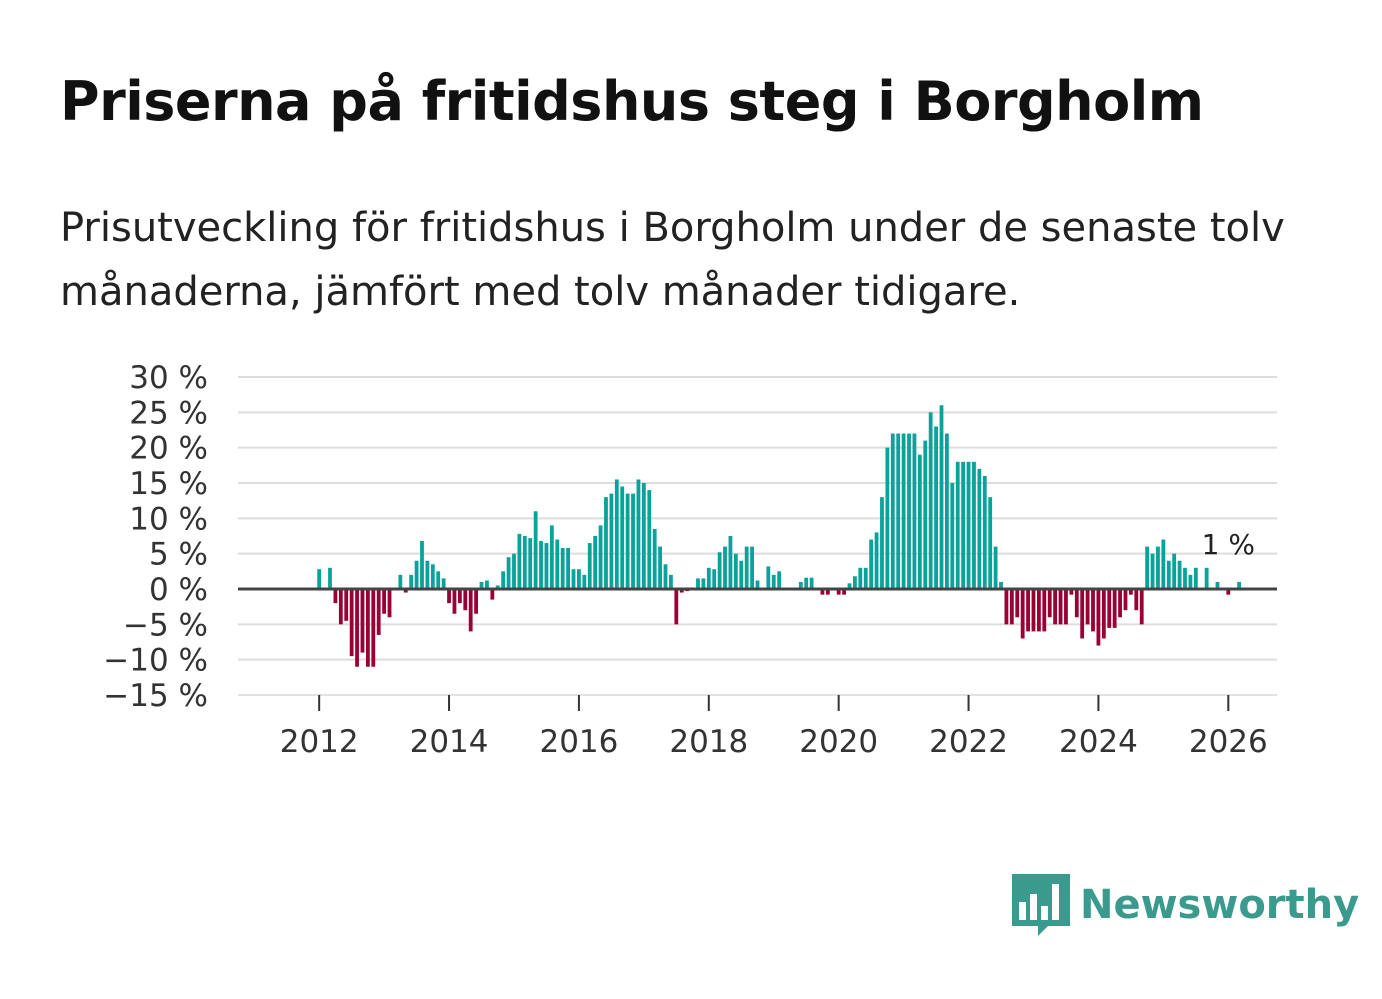 The image size is (1382, 999). What do you see at coordinates (838, 742) in the screenshot?
I see `x-tick-label: 2020` at bounding box center [838, 742].